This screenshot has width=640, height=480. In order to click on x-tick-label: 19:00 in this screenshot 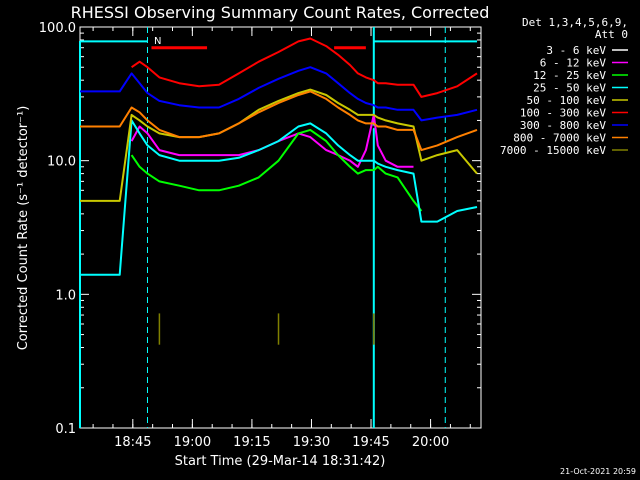, I will do `click(192, 442)`.